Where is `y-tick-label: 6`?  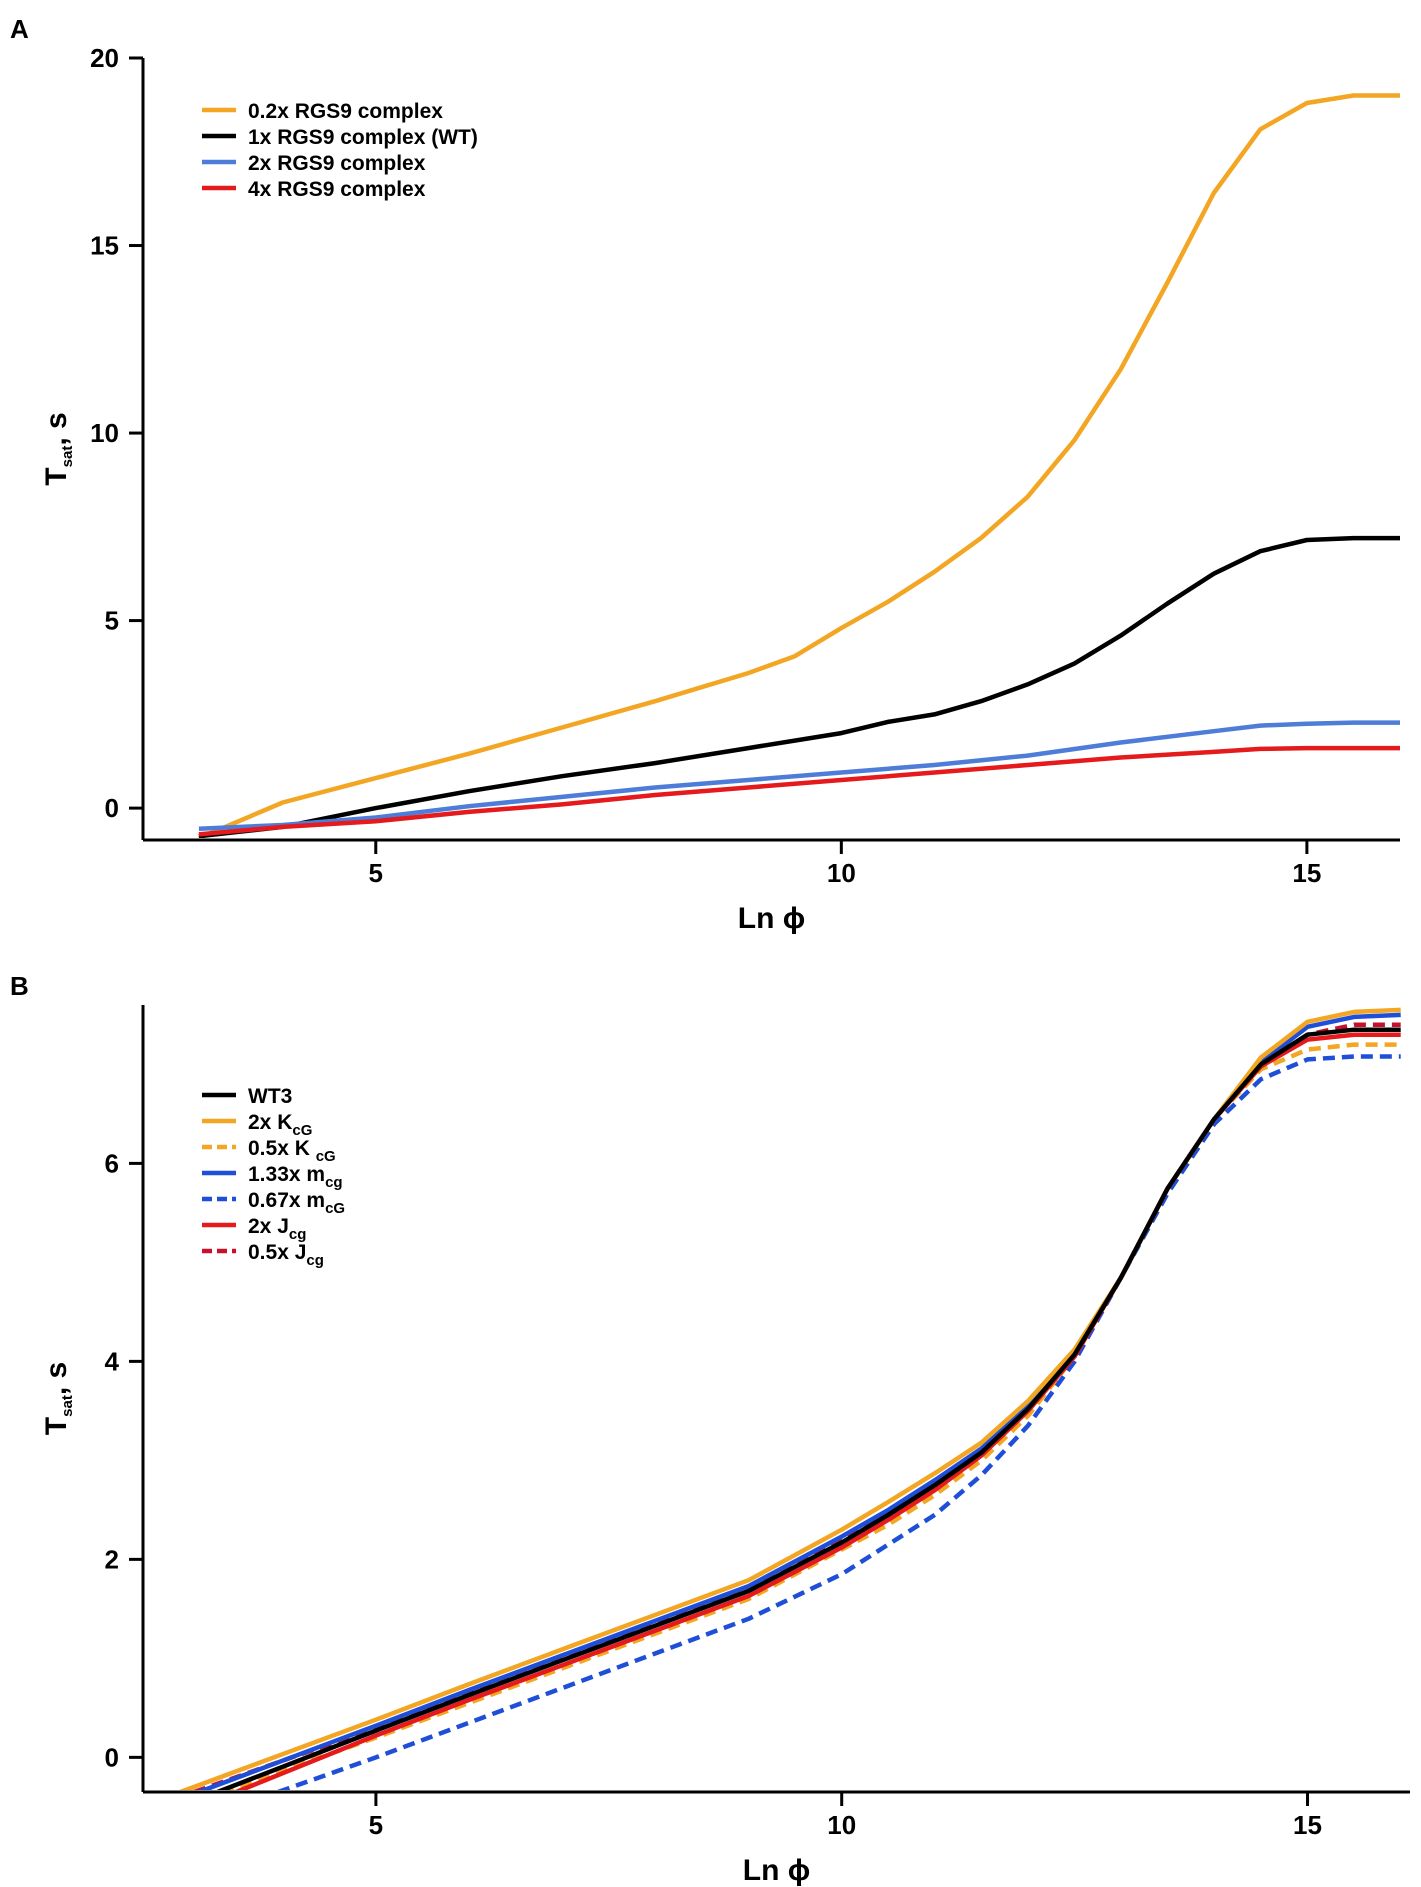
y-tick-label: 6 is located at coordinates (112, 1163).